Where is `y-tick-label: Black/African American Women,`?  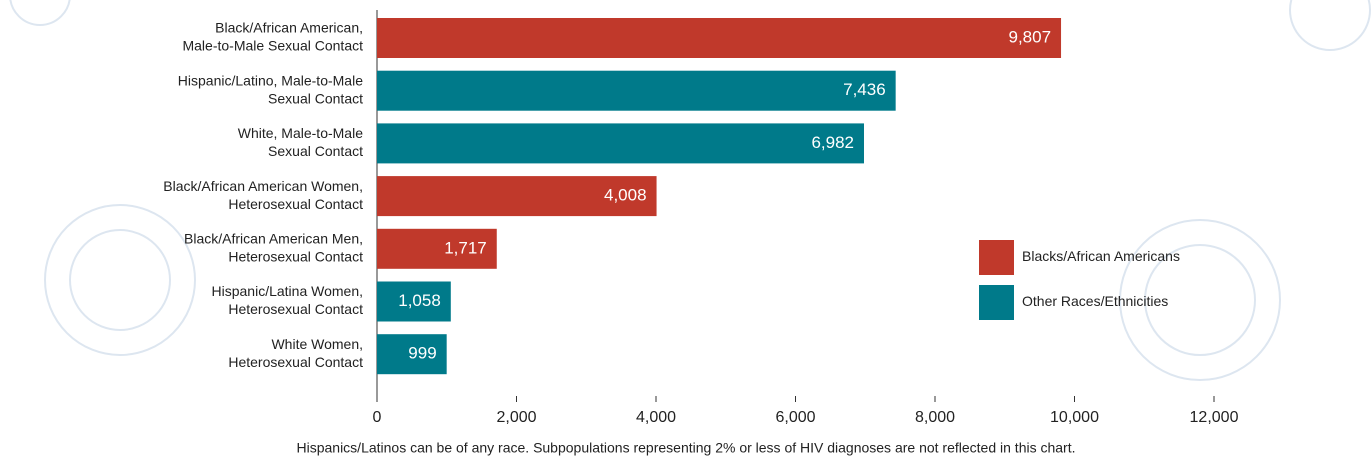
y-tick-label: Black/African American Women, is located at coordinates (263, 186).